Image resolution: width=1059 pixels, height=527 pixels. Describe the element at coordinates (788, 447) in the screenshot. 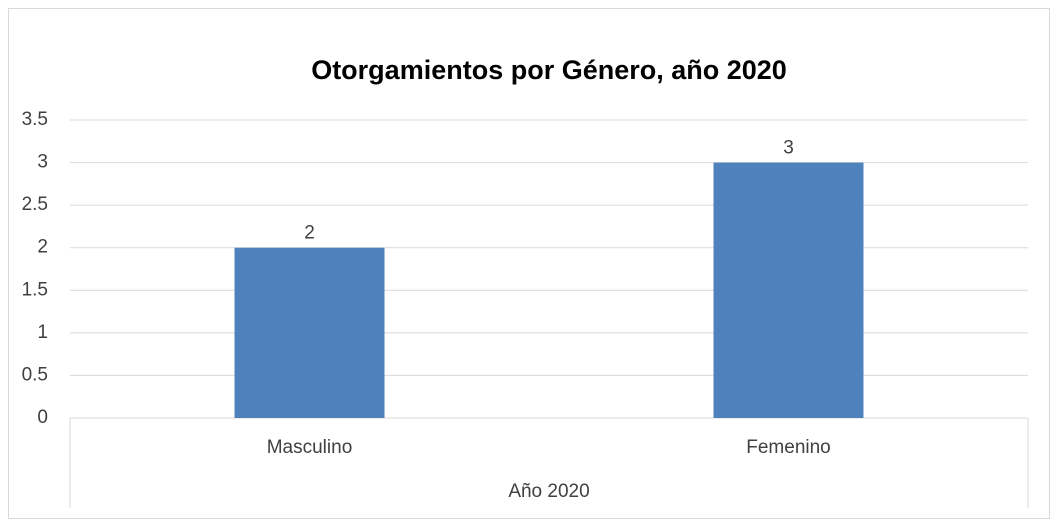

I see `x-tick-label: Femenino` at that location.